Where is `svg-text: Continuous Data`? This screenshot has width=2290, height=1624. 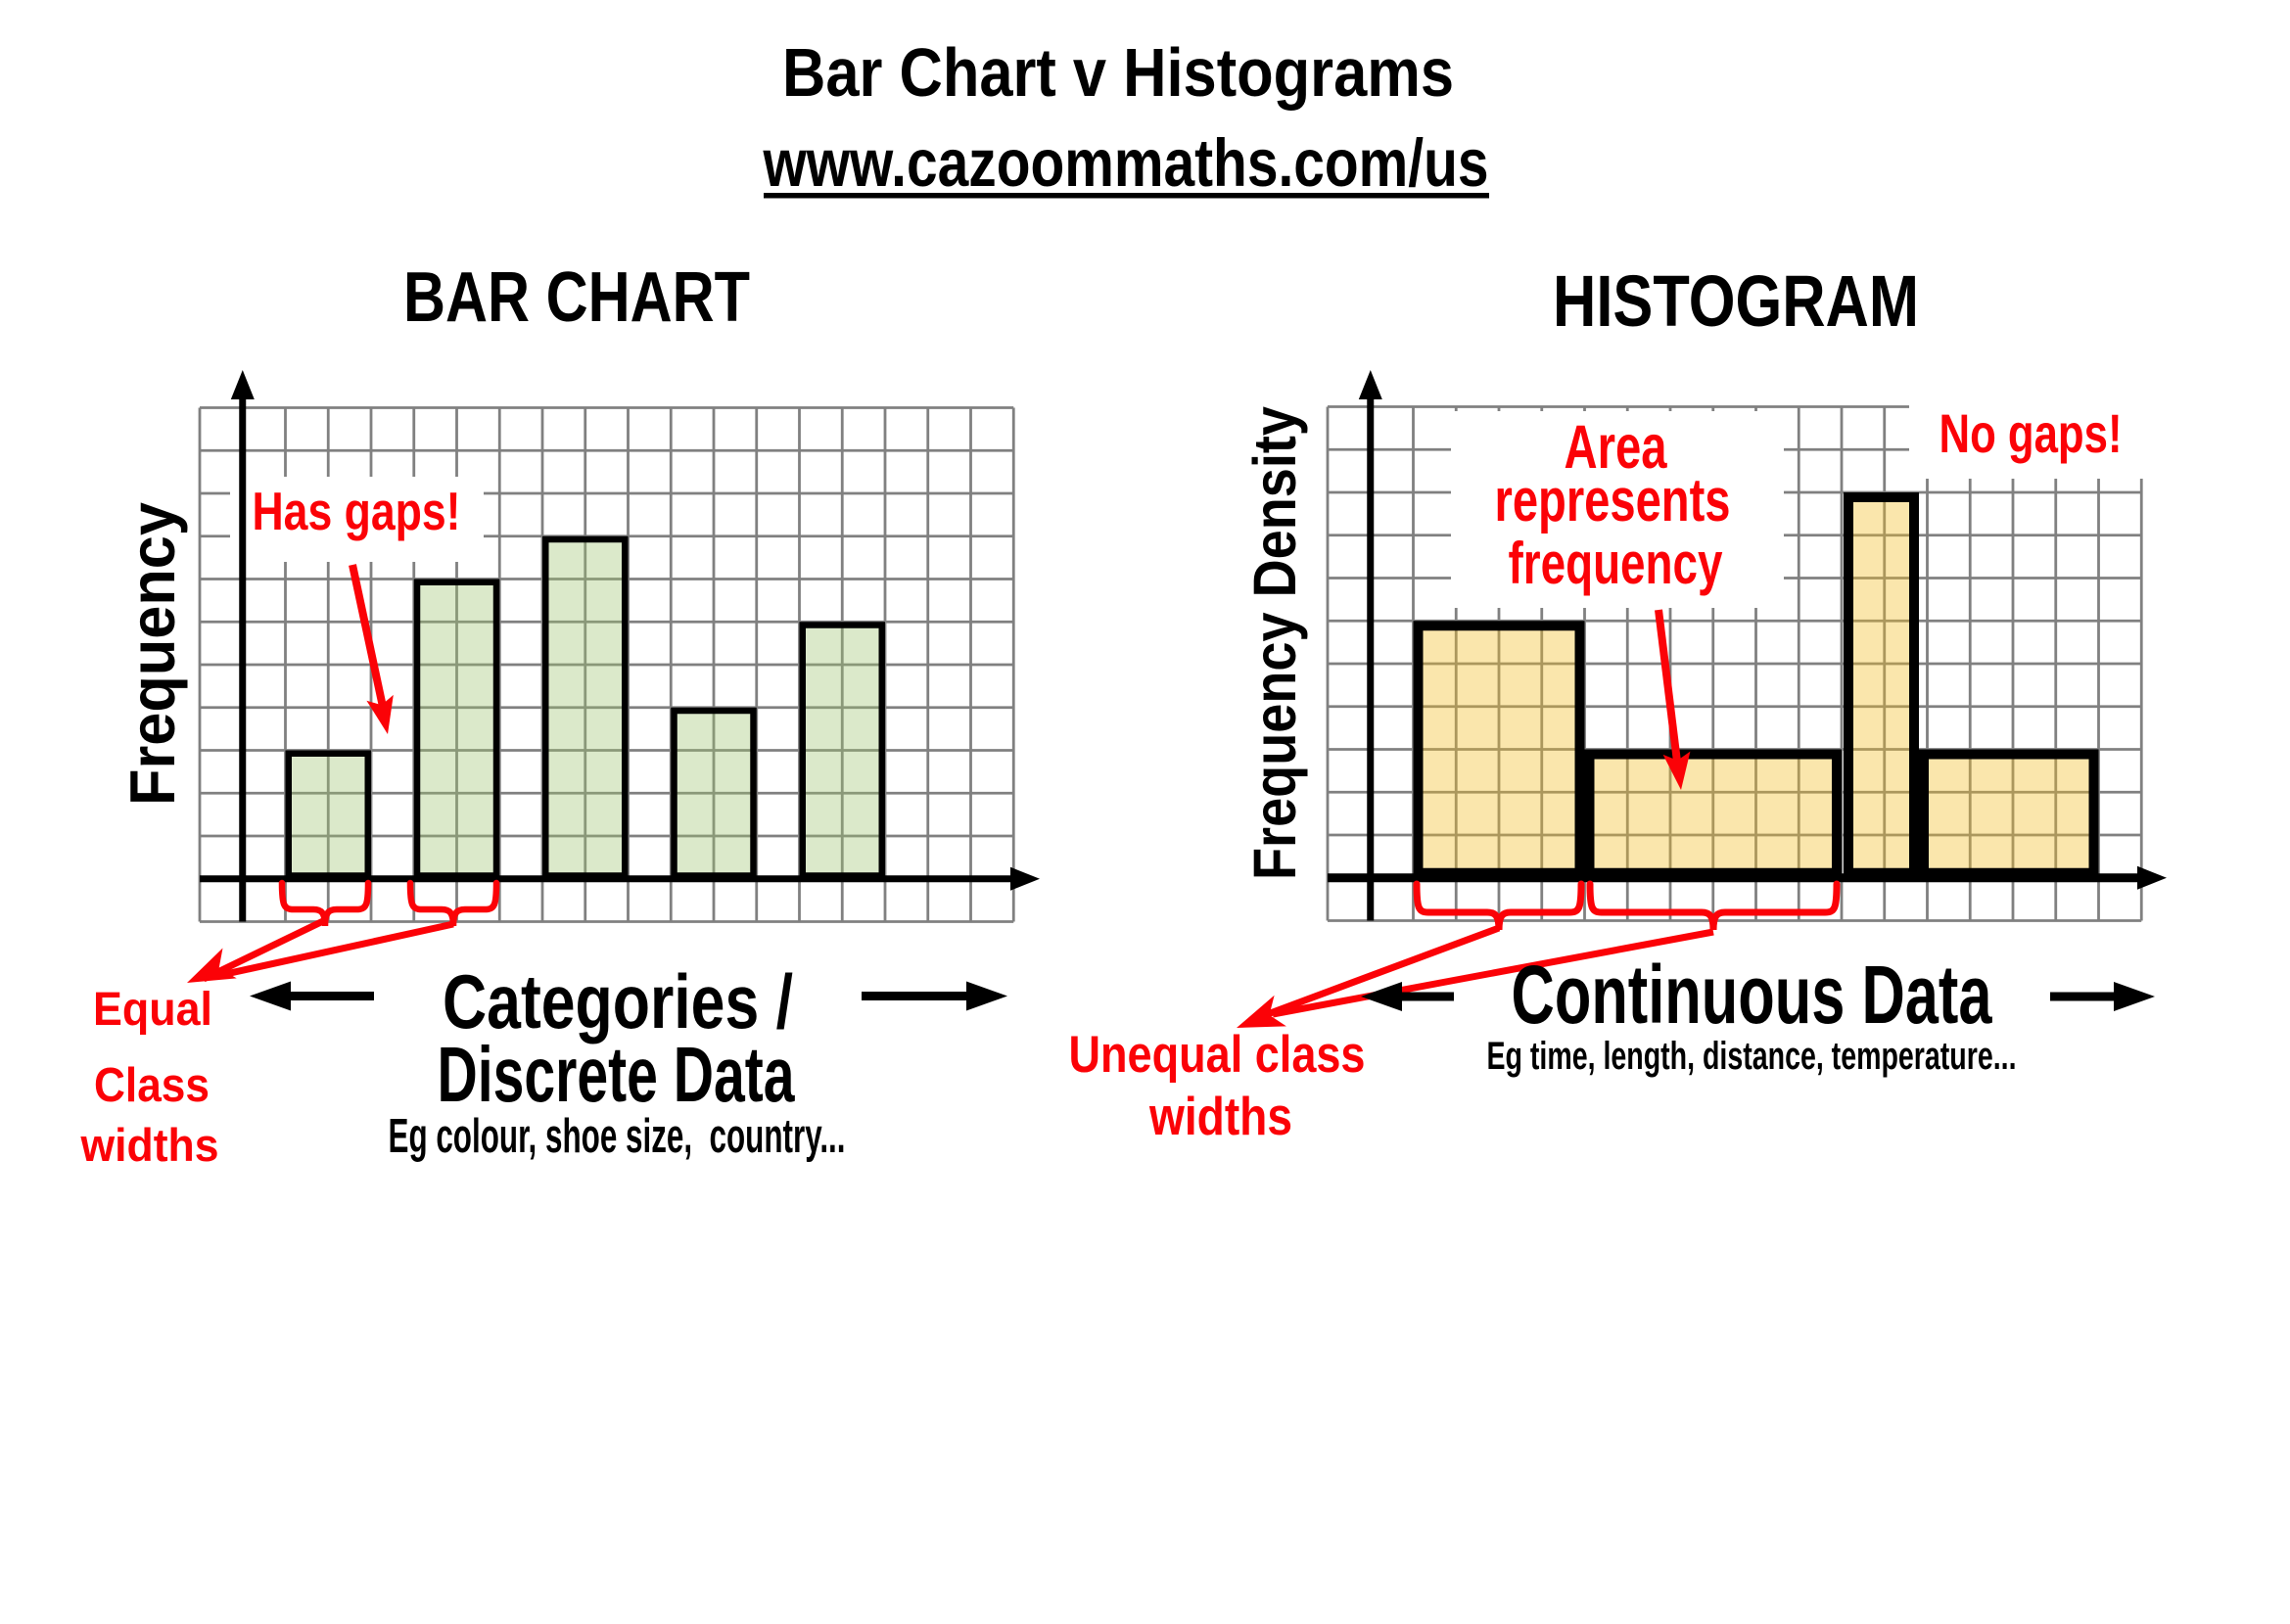
svg-text: Continuous Data is located at coordinates (1752, 995).